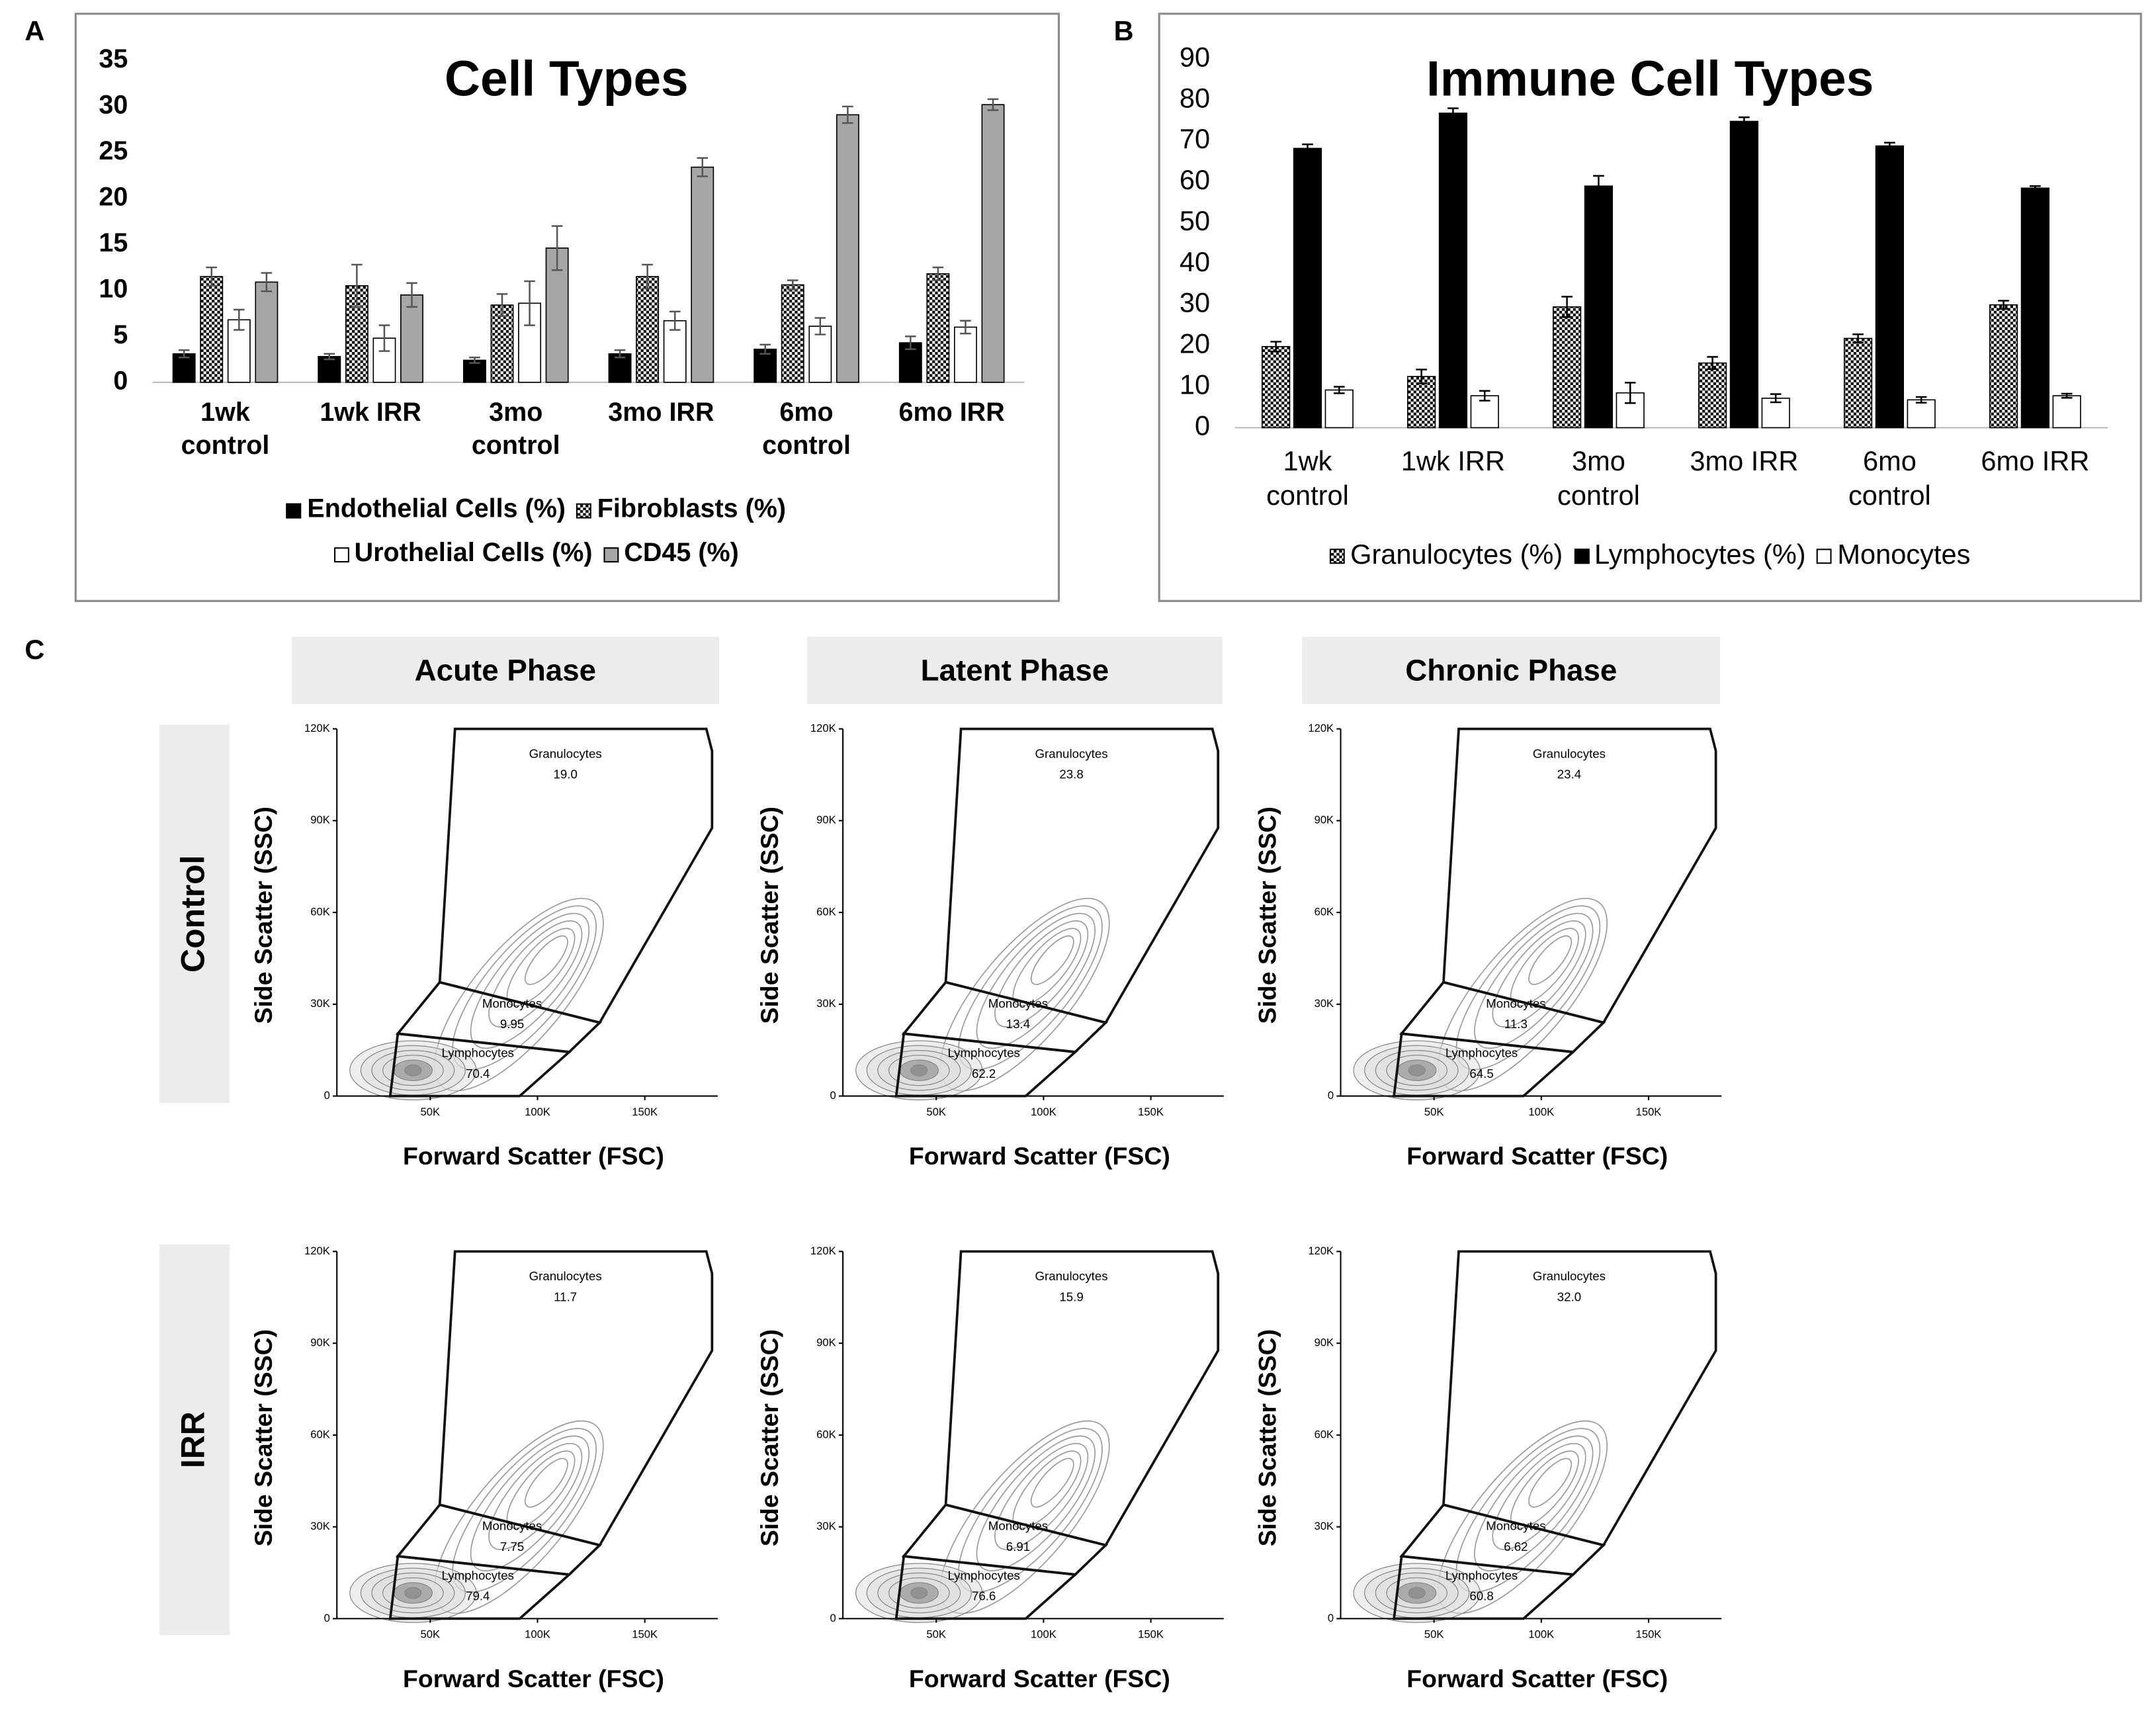 The width and height of the screenshot is (2156, 1711). Describe the element at coordinates (565, 774) in the screenshot. I see `gate-value: 19.0` at that location.